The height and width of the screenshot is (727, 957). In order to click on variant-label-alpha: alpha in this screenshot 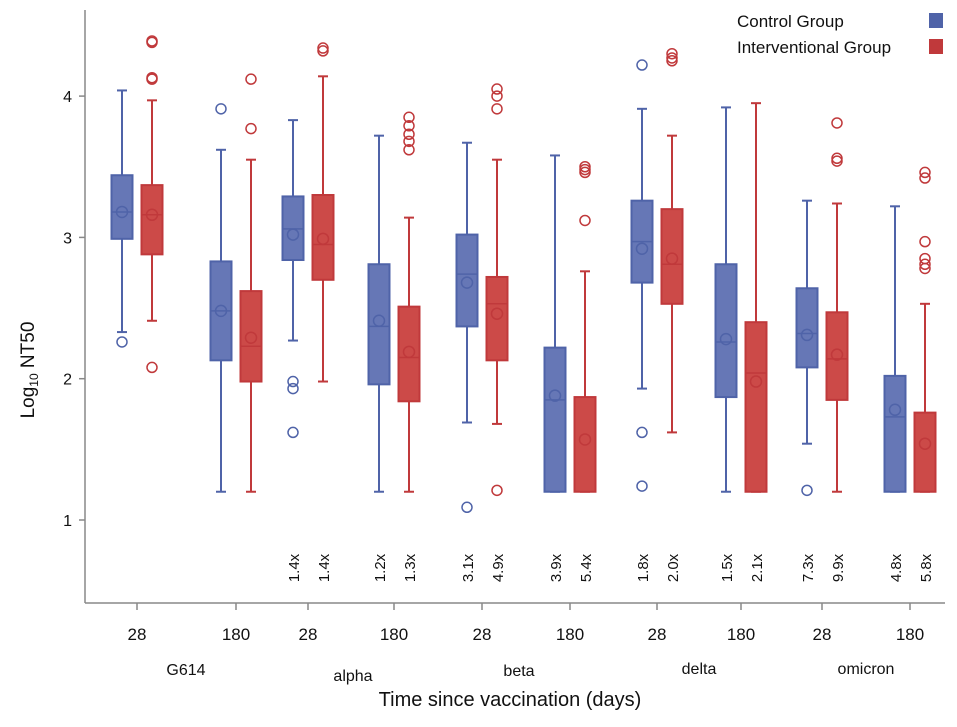, I will do `click(352, 676)`.